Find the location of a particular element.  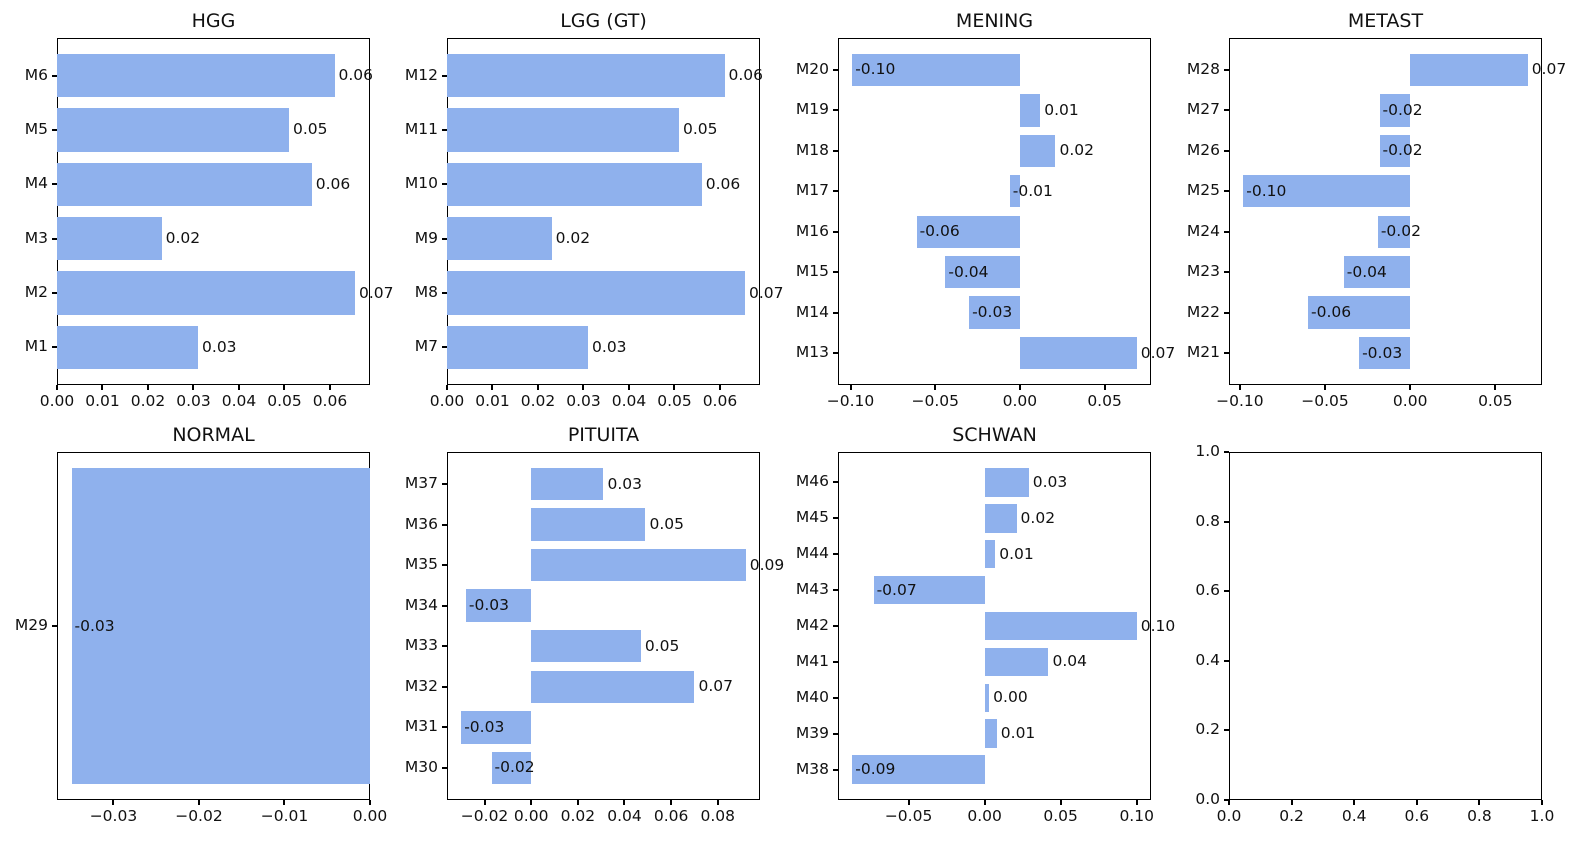

y-tick-label: M35 is located at coordinates (421, 564).